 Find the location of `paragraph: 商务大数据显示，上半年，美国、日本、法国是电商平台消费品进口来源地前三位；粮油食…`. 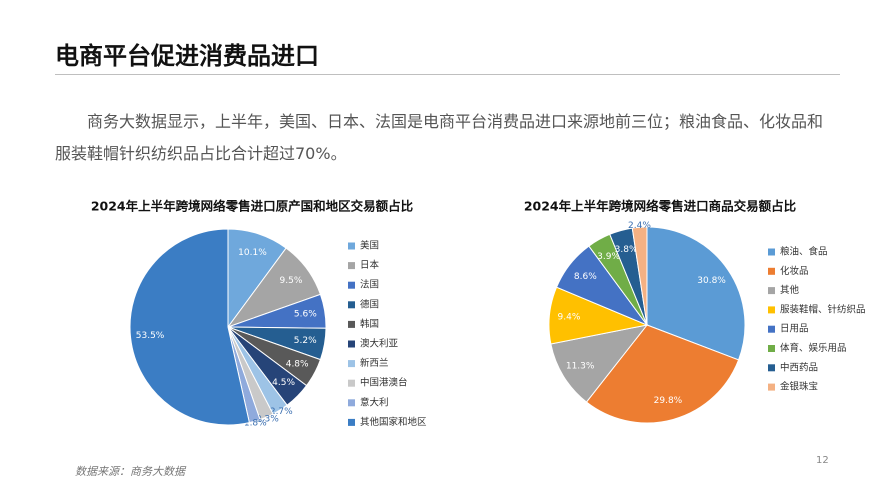

paragraph: 商务大数据显示，上半年，美国、日本、法国是电商平台消费品进口来源地前三位；粮油食… is located at coordinates (439, 137).